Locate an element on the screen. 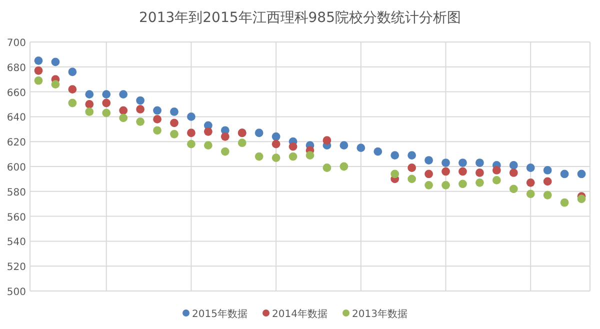 The height and width of the screenshot is (329, 600). y-tick-label: 540 is located at coordinates (16, 242).